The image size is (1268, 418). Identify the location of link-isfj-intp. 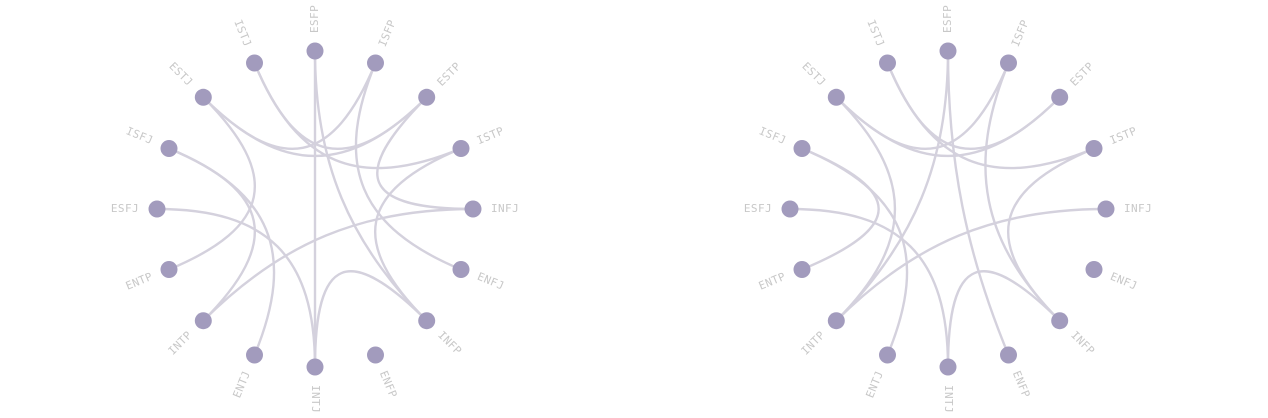
(212, 234).